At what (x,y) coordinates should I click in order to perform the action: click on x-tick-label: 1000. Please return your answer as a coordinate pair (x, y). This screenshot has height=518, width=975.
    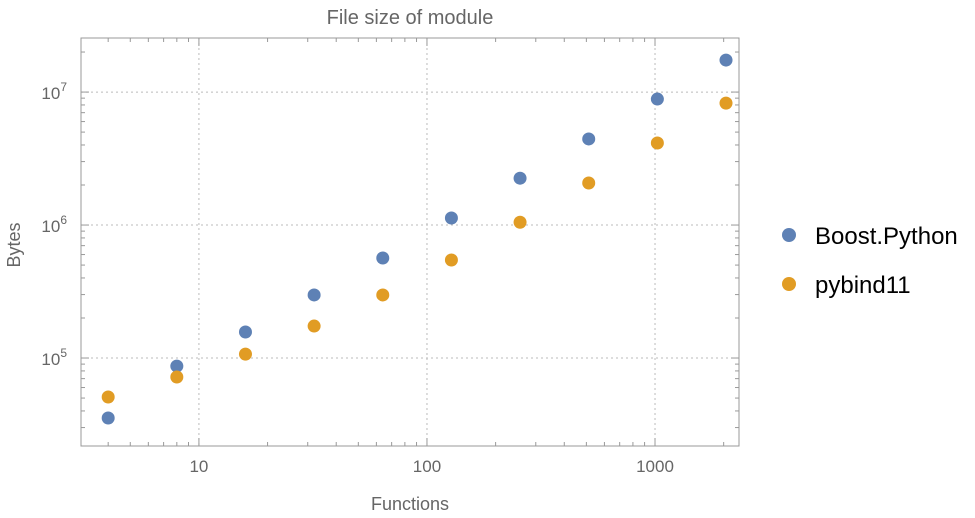
    Looking at the image, I should click on (655, 466).